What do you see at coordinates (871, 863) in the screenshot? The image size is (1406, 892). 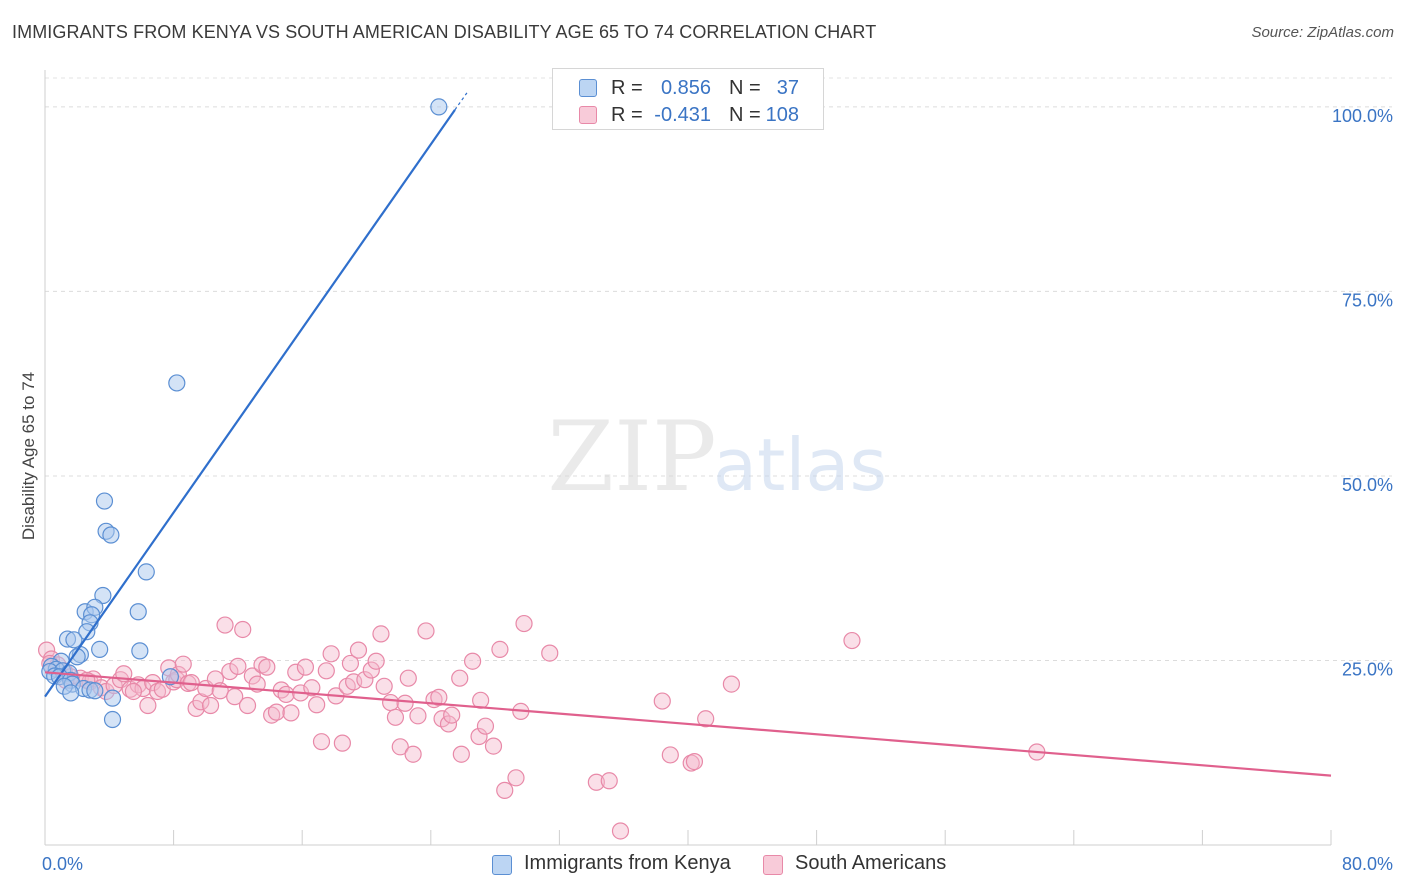 I see `legend-label-south-americans: South Americans` at bounding box center [871, 863].